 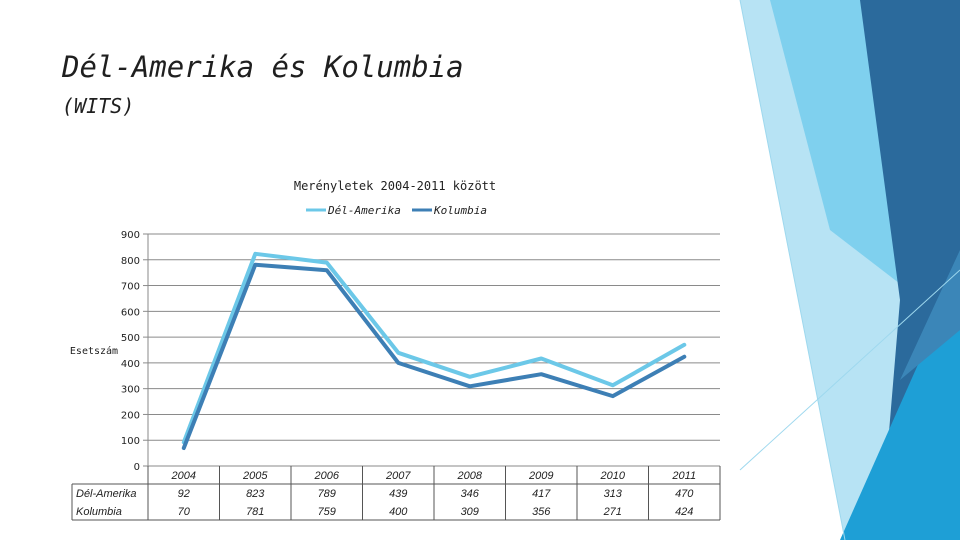 What do you see at coordinates (683, 476) in the screenshot?
I see `x-category-label: 2011` at bounding box center [683, 476].